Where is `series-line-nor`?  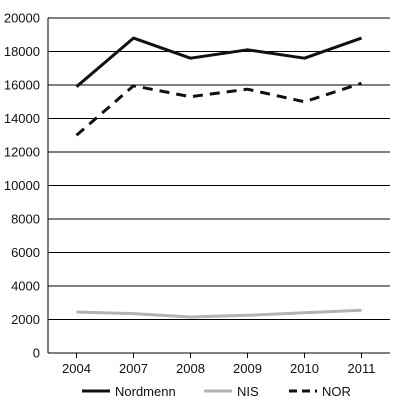 series-line-nor is located at coordinates (218, 109).